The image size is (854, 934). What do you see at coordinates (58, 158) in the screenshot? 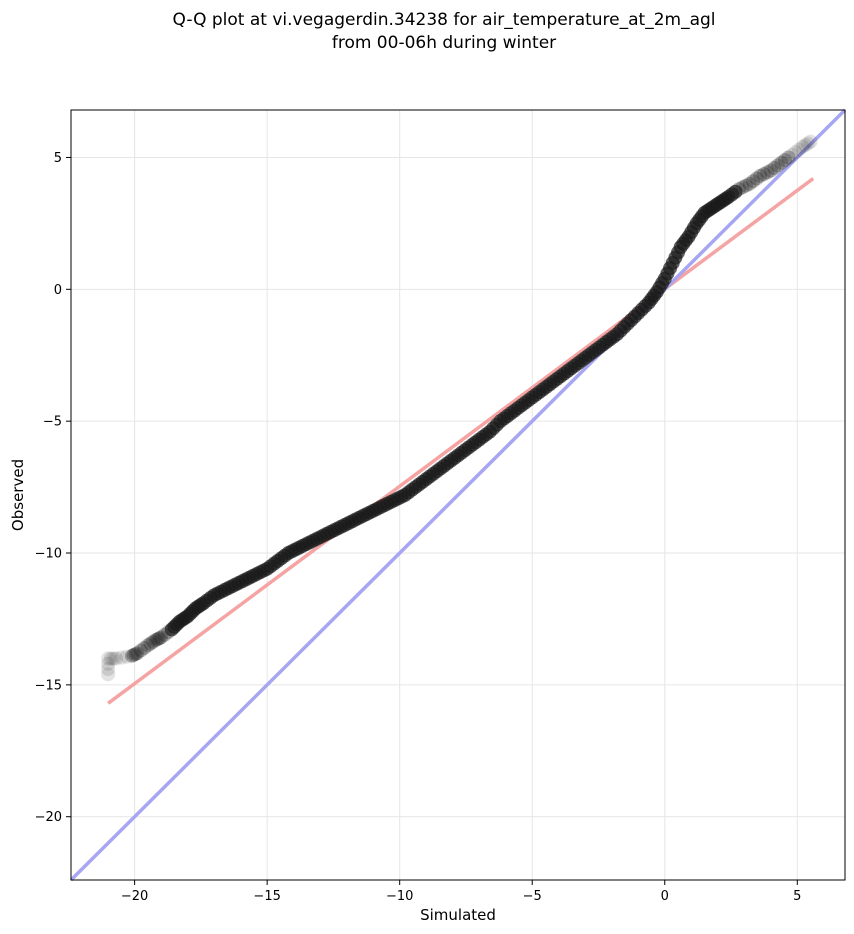
I see `y-tick-label-5: 5` at bounding box center [58, 158].